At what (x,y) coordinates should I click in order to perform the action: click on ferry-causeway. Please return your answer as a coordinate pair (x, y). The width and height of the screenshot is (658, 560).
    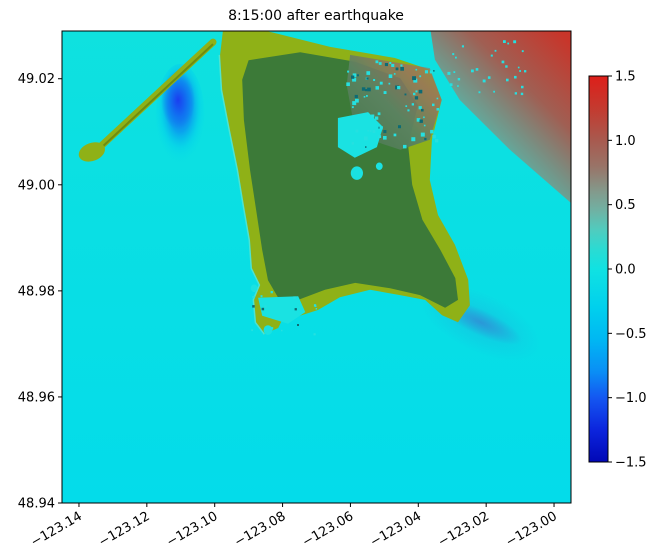
    Looking at the image, I should click on (155, 96).